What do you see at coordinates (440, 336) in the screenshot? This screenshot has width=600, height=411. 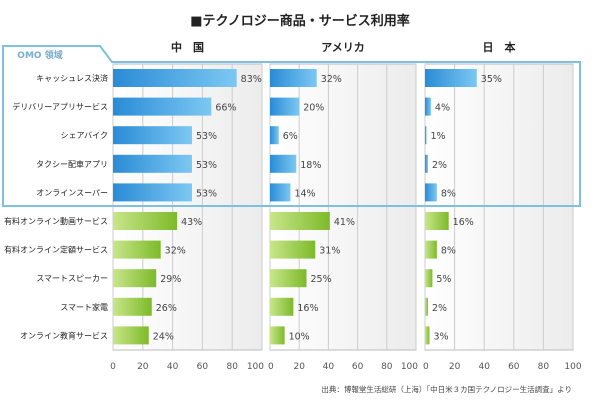 I see `data-label: 3%` at bounding box center [440, 336].